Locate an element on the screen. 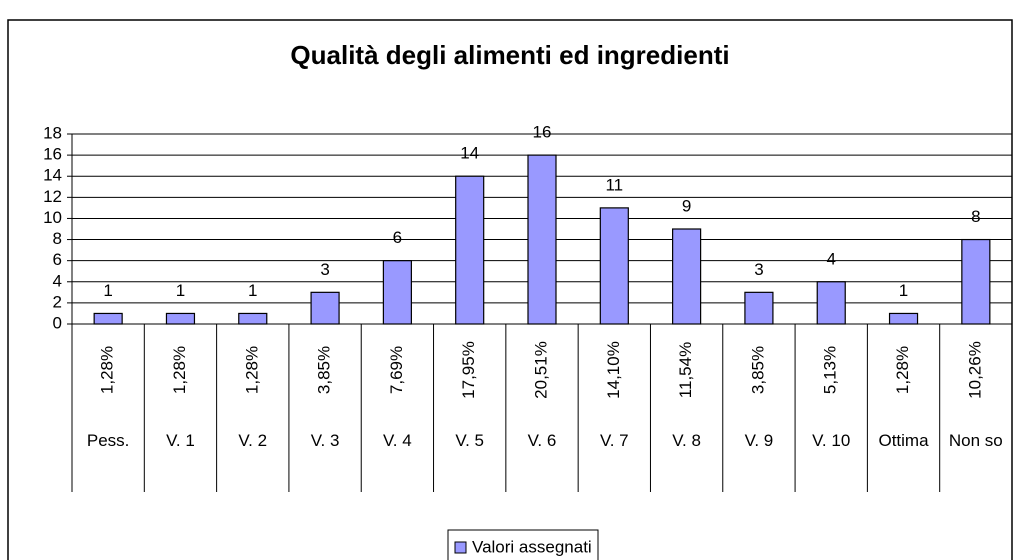  x-tick-label: V. 5 is located at coordinates (470, 440).